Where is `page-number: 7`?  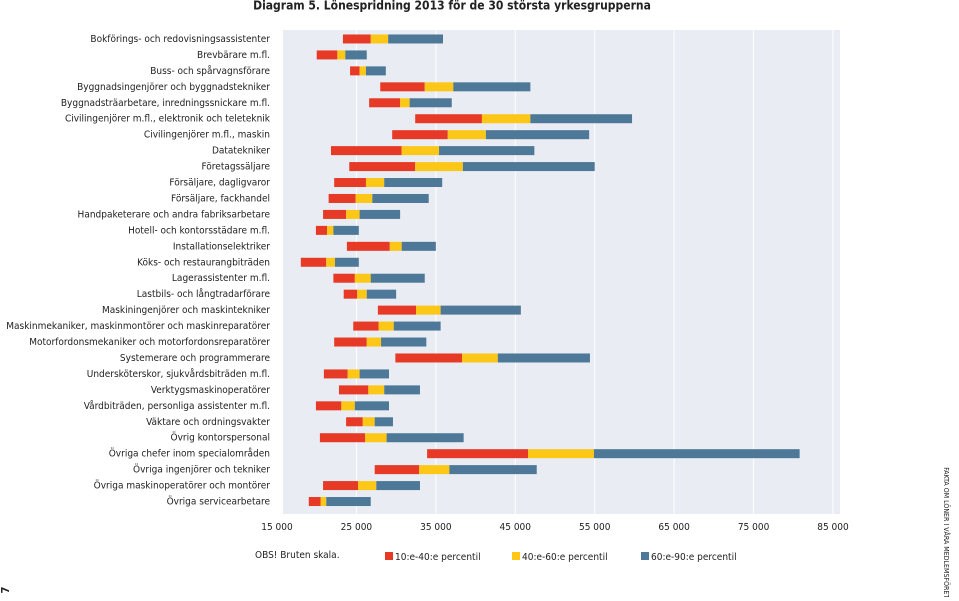 page-number: 7 is located at coordinates (6, 589).